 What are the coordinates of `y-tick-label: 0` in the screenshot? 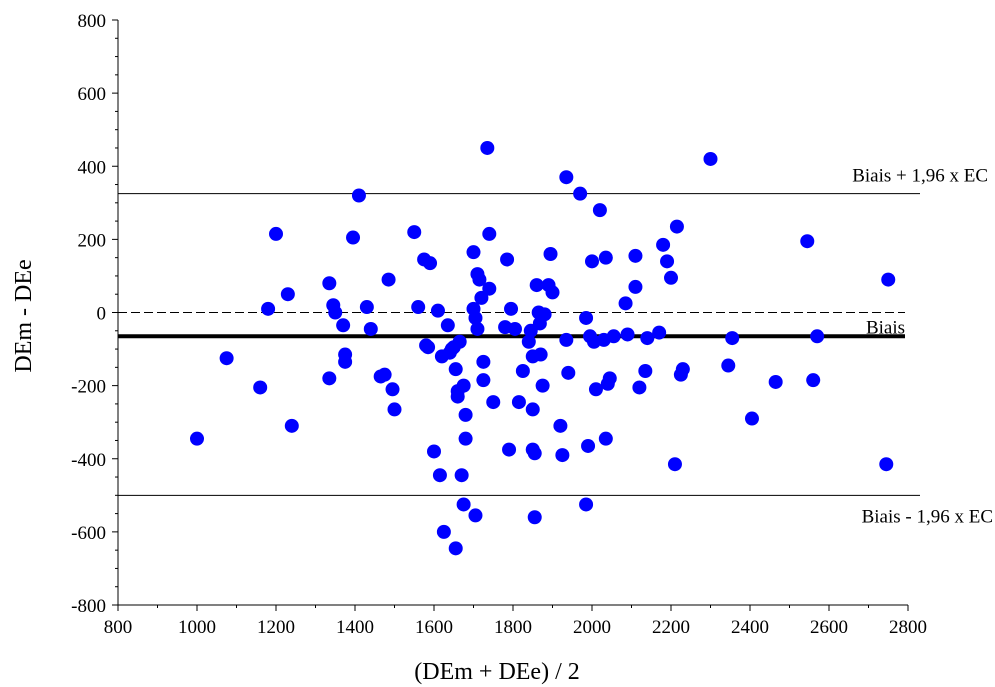 It's located at (102, 314).